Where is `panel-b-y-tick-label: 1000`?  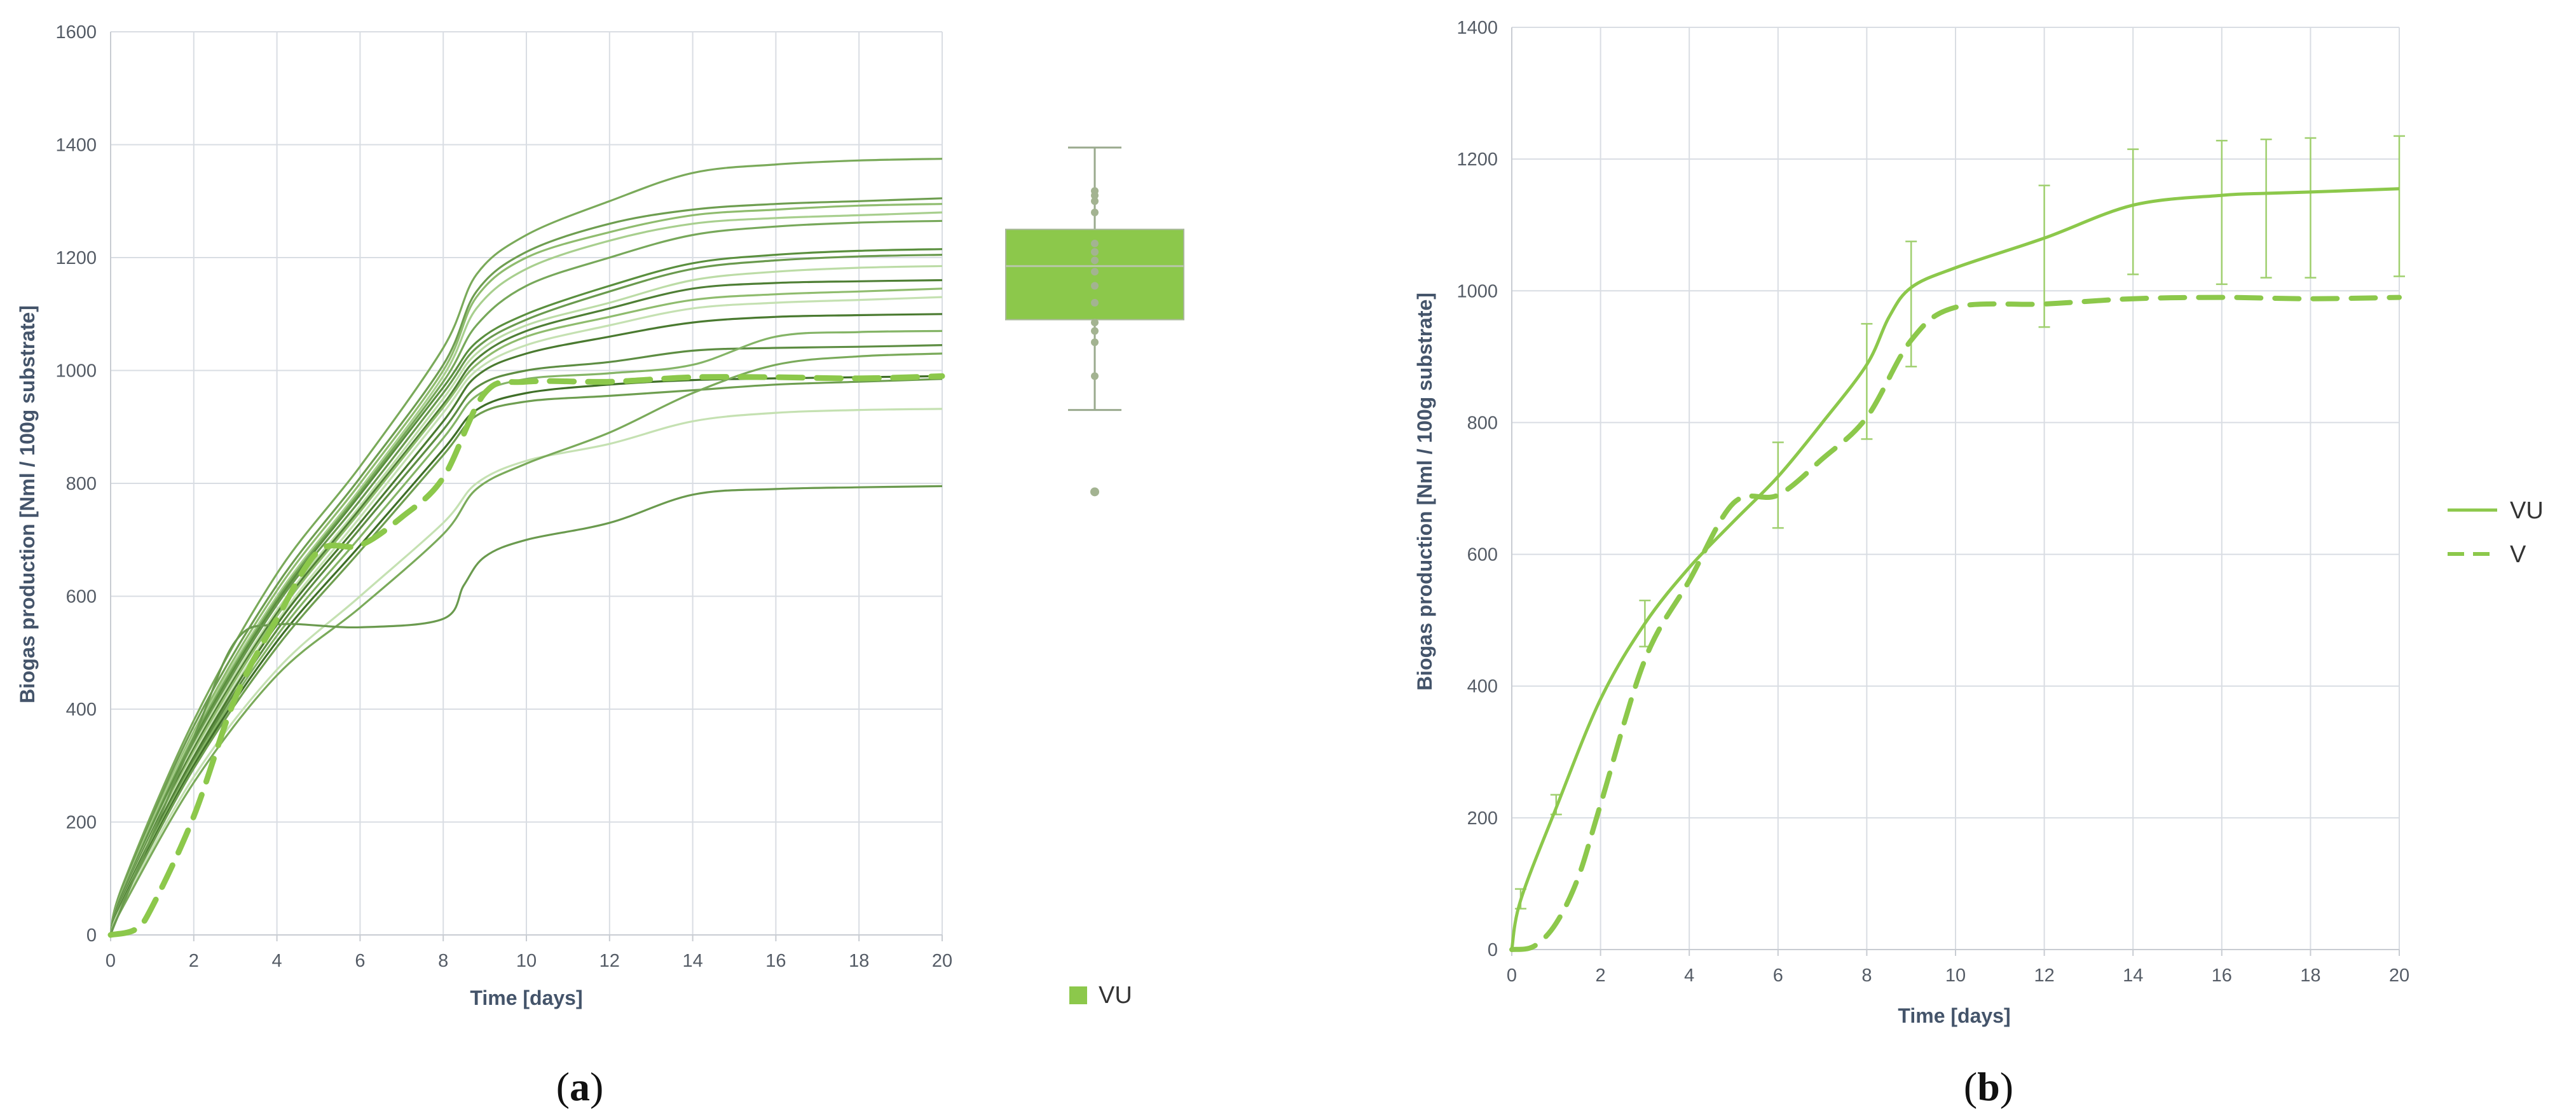
panel-b-y-tick-label: 1000 is located at coordinates (1477, 291).